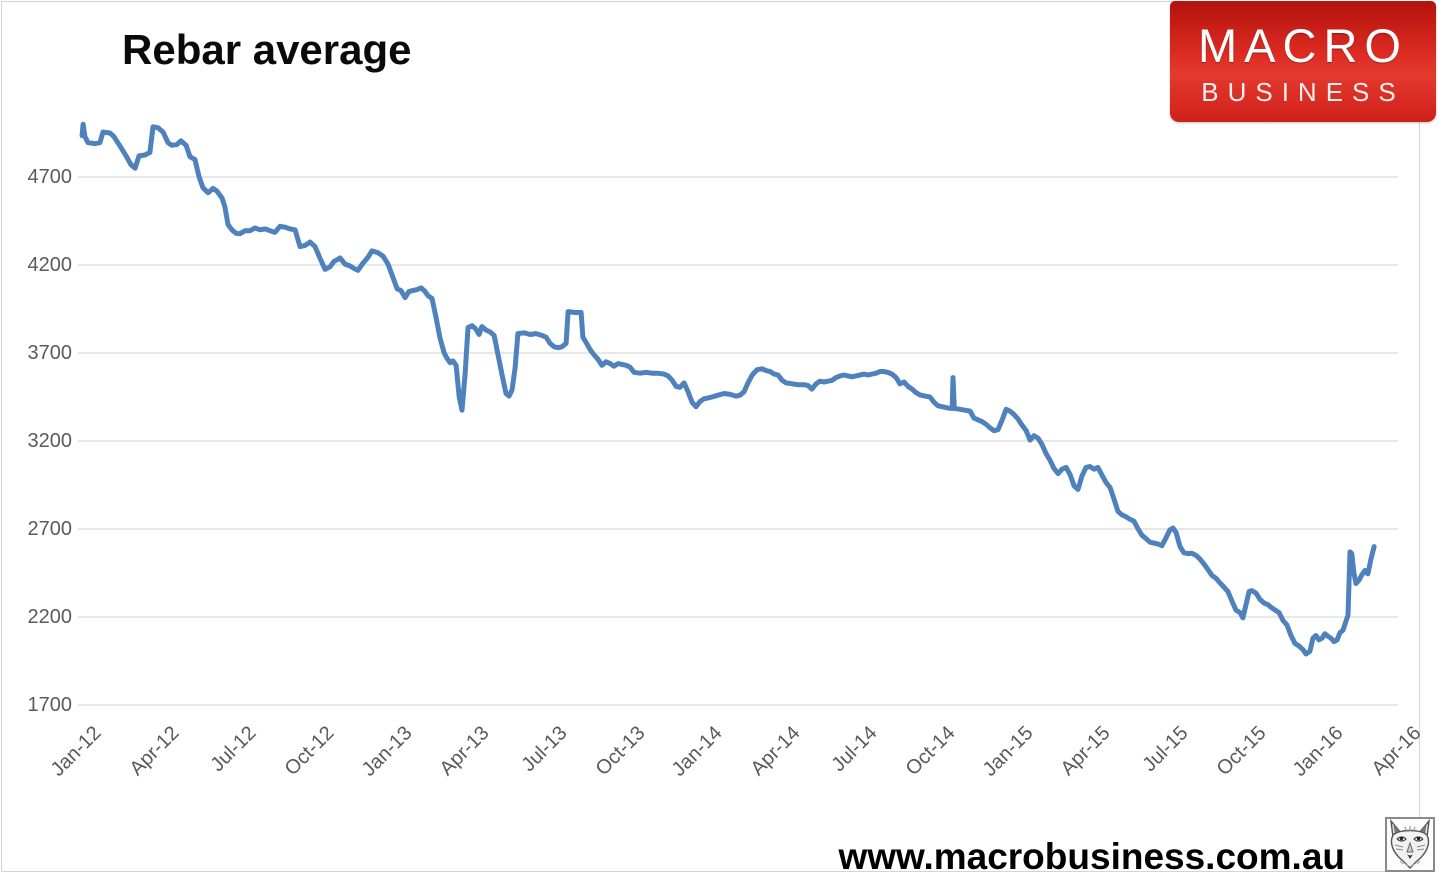 This screenshot has height=874, width=1439. I want to click on y-axis-tick-label-1700: 1700, so click(50, 705).